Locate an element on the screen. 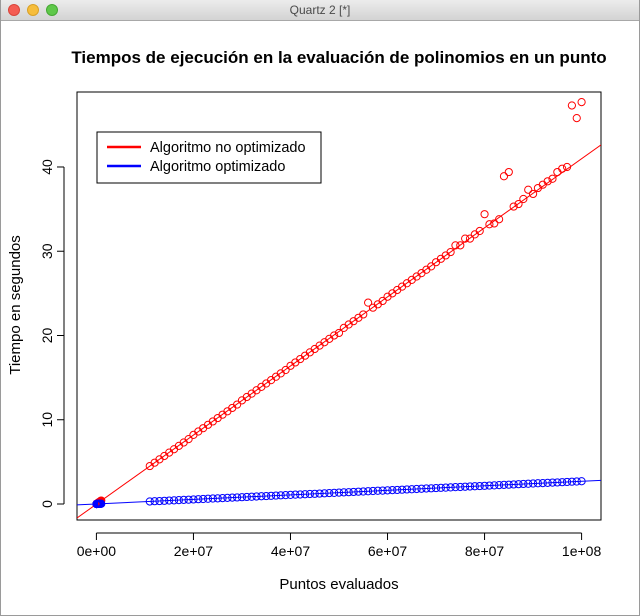  x-tick-label: 8e+07 is located at coordinates (485, 551).